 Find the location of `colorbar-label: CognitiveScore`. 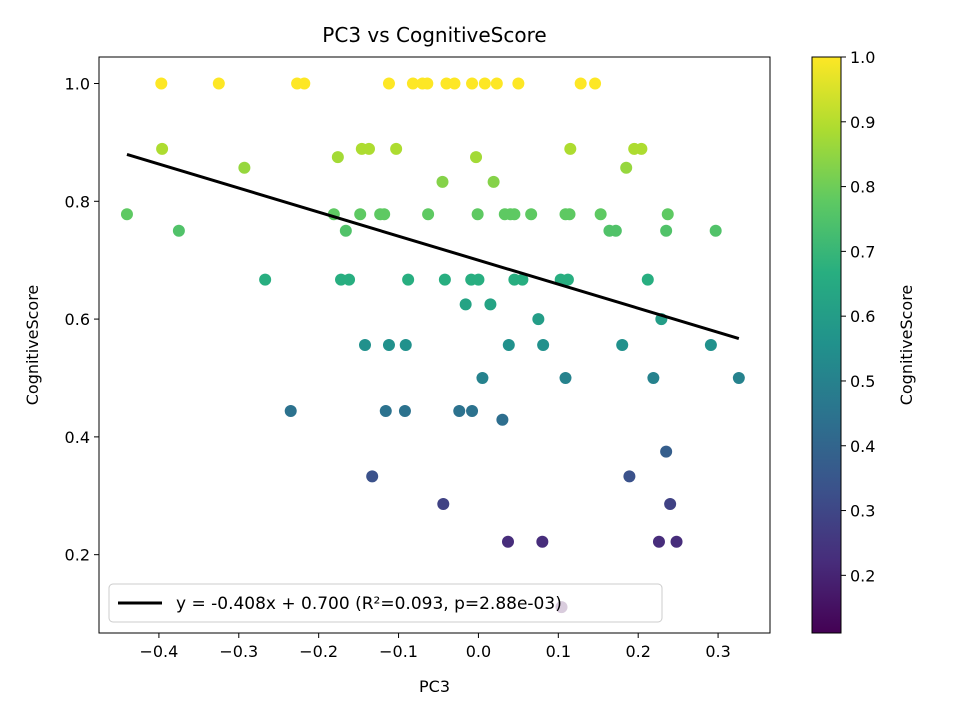

colorbar-label: CognitiveScore is located at coordinates (906, 345).